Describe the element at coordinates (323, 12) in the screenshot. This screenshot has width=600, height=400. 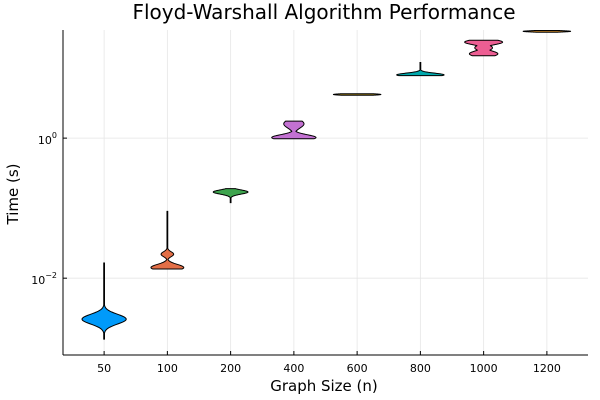
I see `chart-title: Floyd-Warshall Algorithm Performance` at that location.